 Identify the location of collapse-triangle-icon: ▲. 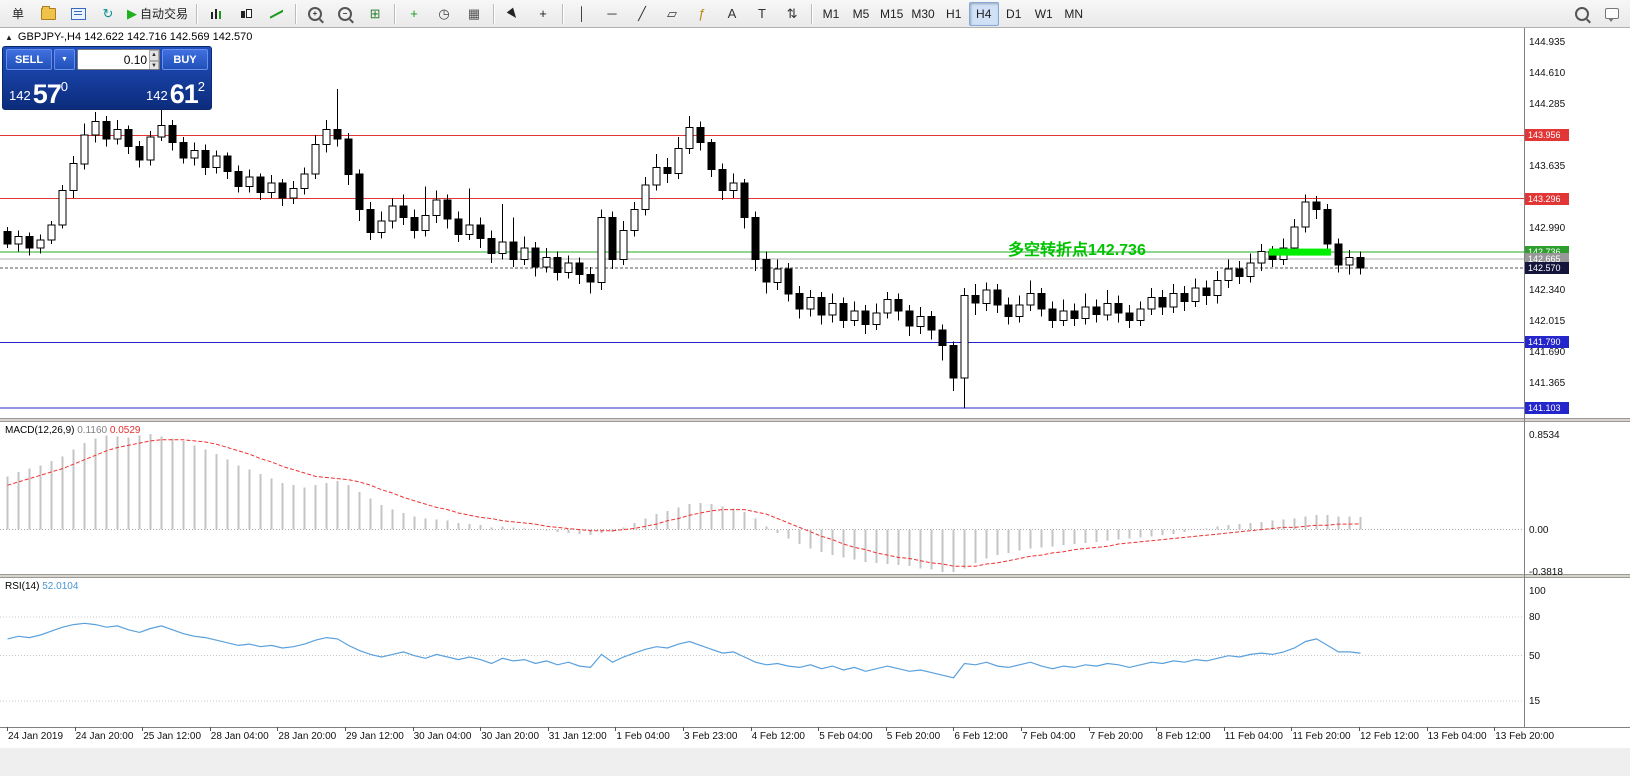
(9, 37).